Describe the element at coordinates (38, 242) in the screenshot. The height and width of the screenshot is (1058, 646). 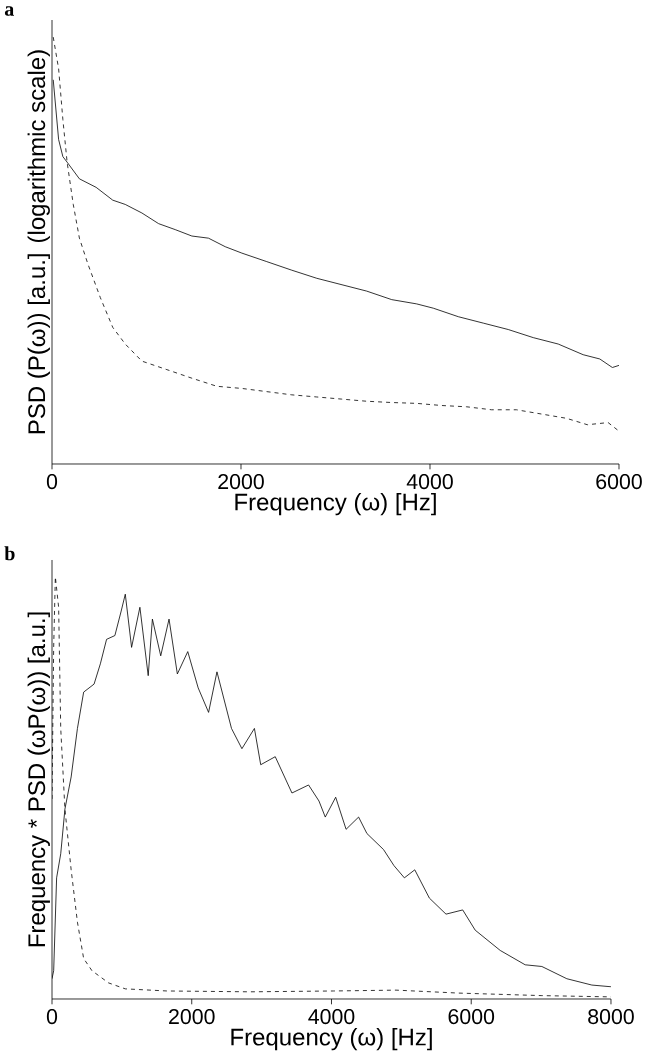
I see `y-axis-title: PSD (P(ω)) [a.u.] (logarithmic scale)` at that location.